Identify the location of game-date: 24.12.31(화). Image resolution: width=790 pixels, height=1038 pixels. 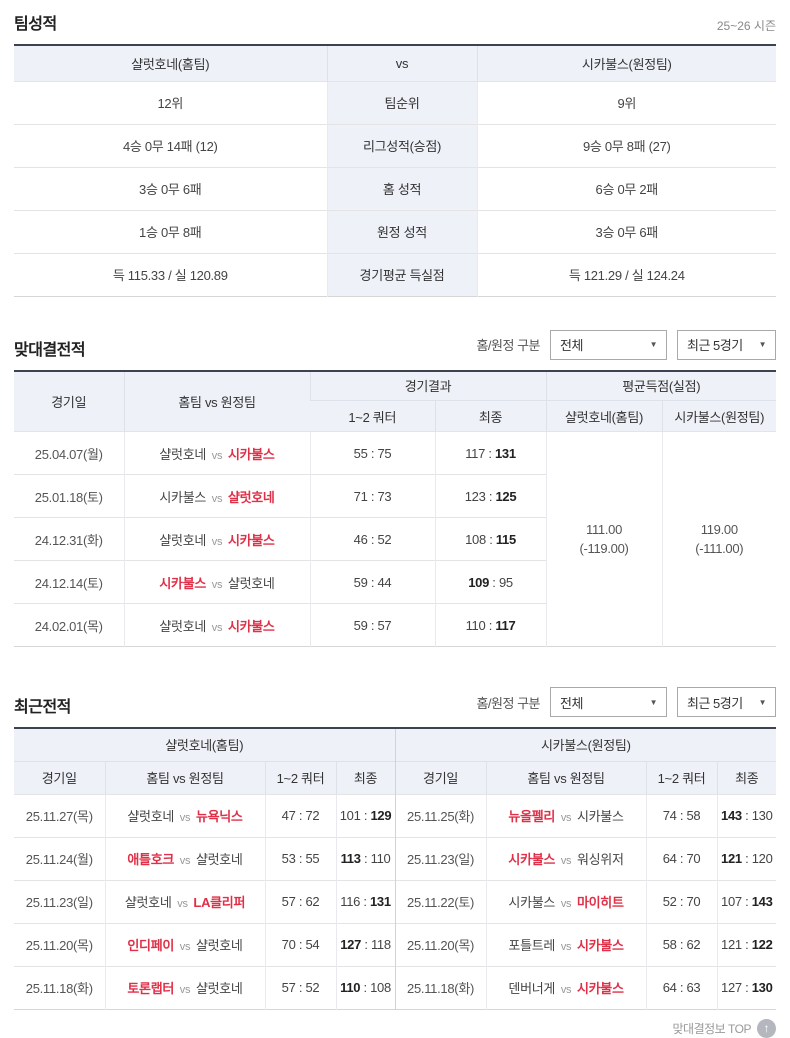
(69, 539).